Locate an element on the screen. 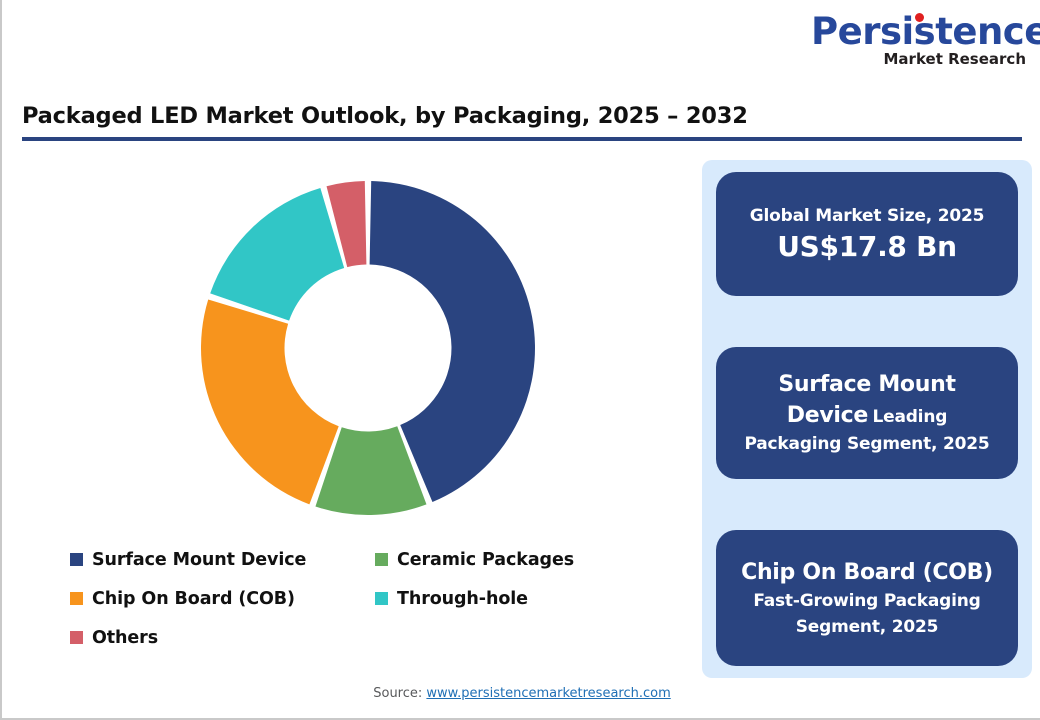  legend-item: Others is located at coordinates (222, 637).